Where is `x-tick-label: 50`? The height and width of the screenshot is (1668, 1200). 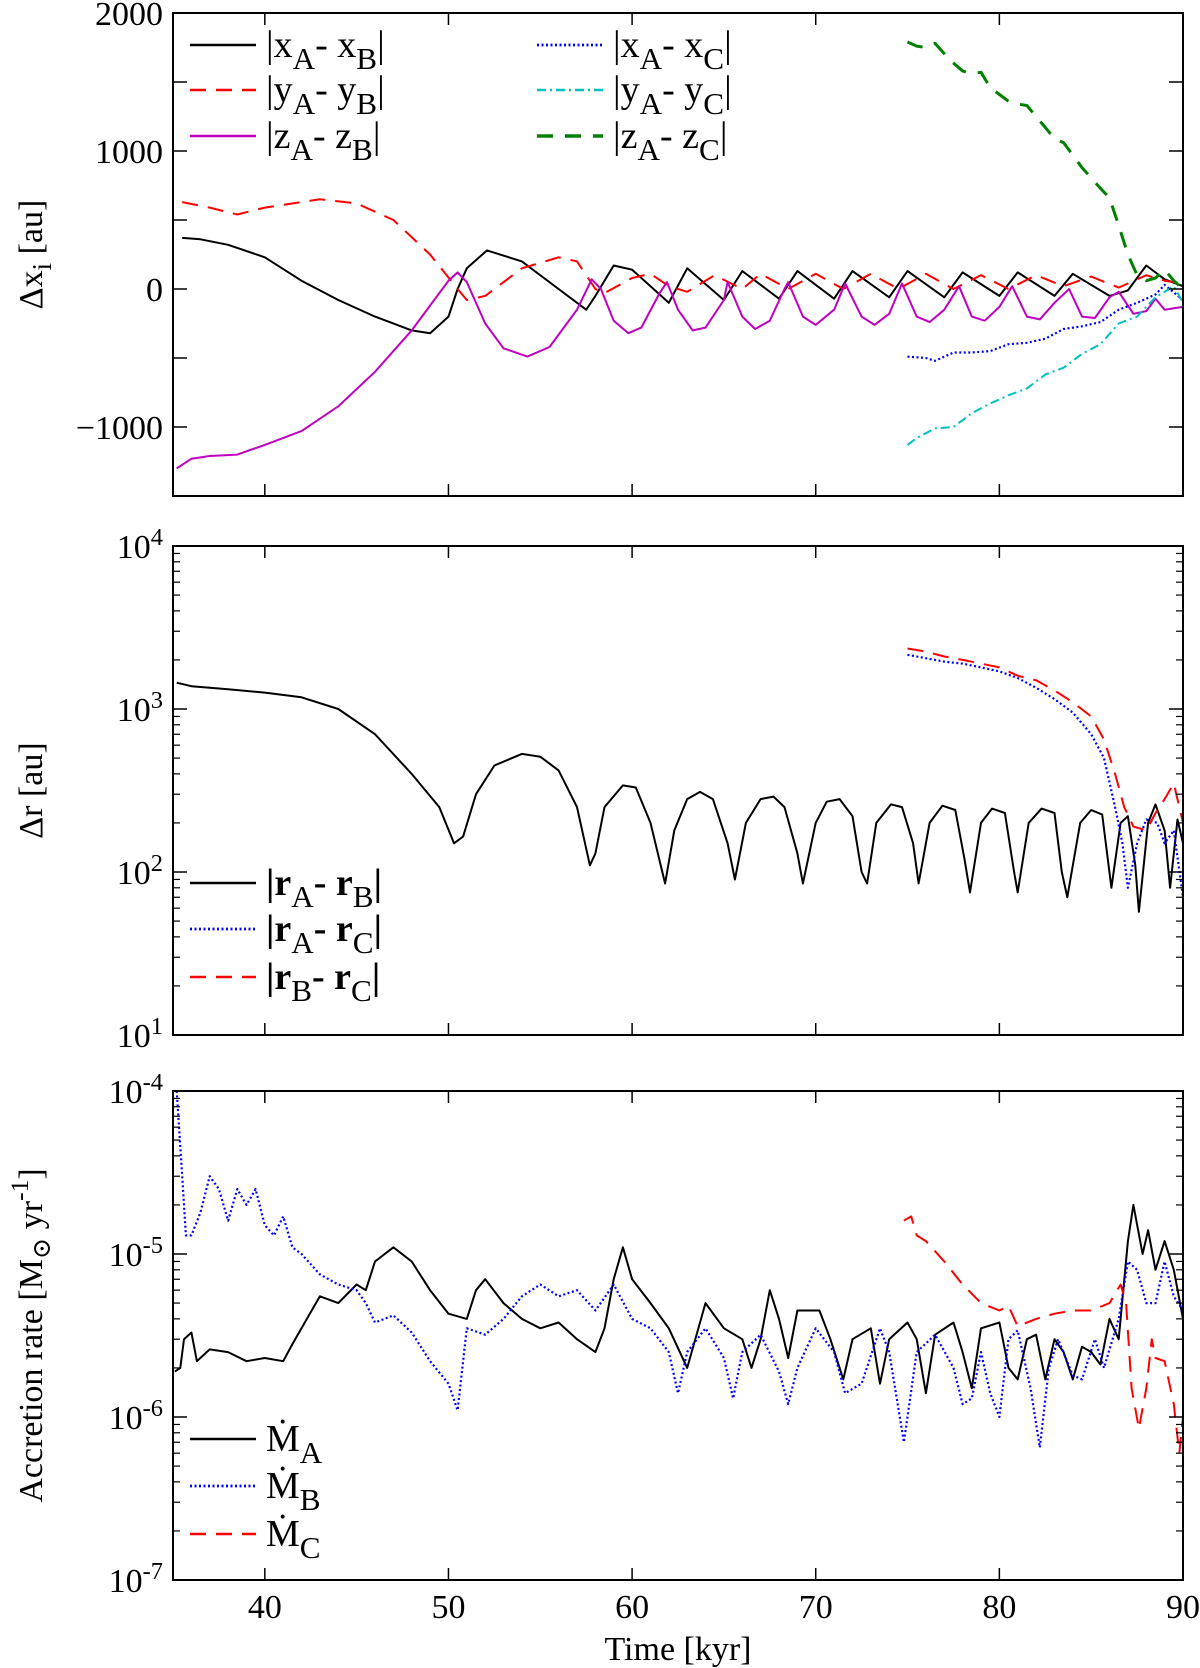
x-tick-label: 50 is located at coordinates (448, 1607).